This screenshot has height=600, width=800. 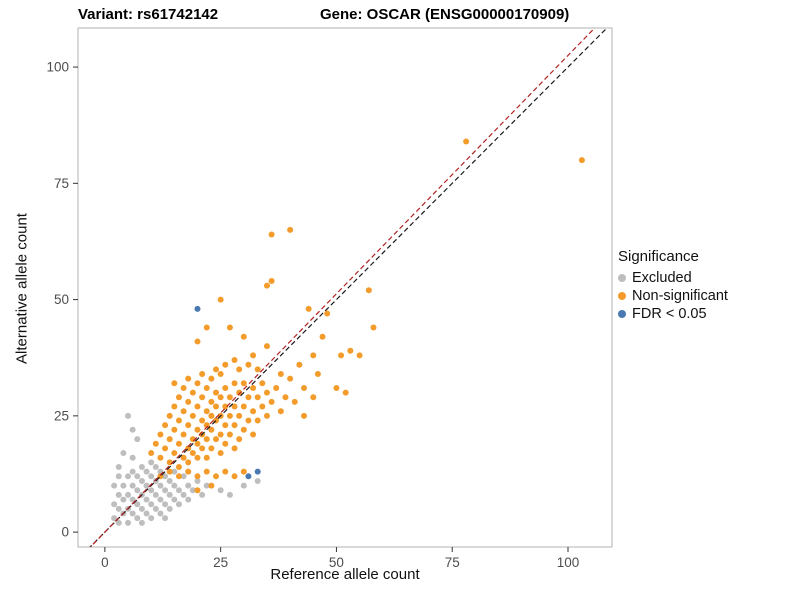 What do you see at coordinates (148, 14) in the screenshot?
I see `variant-title: Variant: rs61742142` at bounding box center [148, 14].